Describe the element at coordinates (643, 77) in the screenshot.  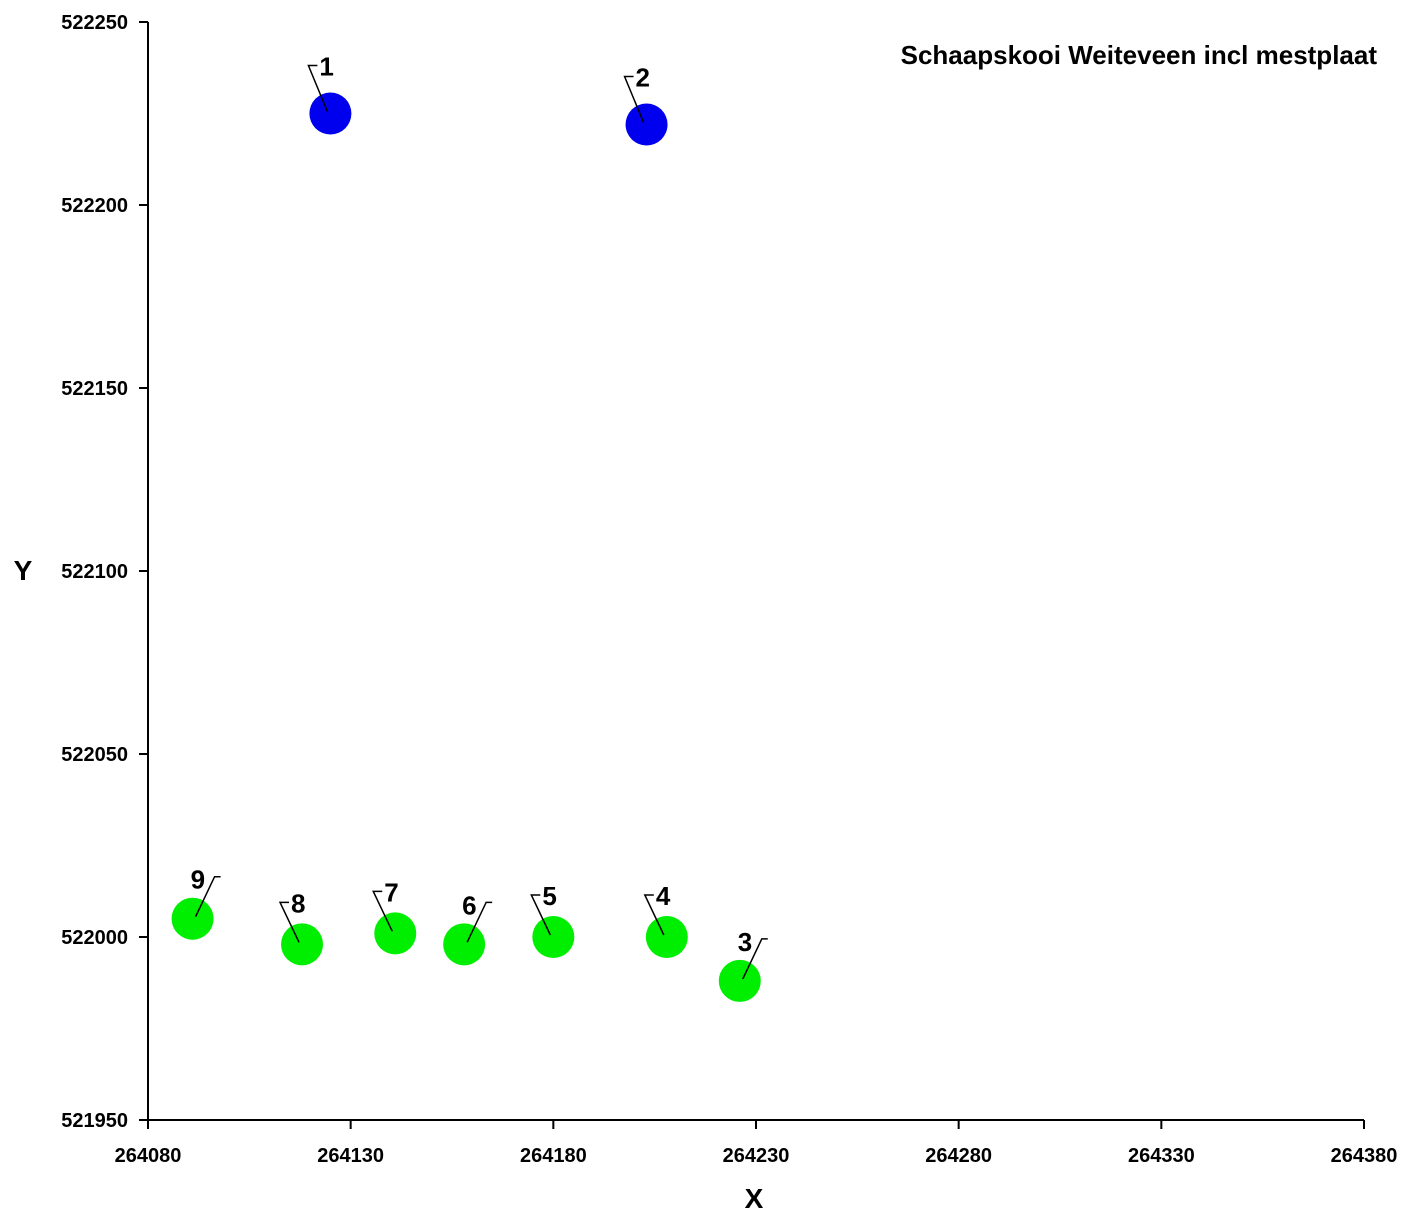
I see `point-label: 2` at that location.